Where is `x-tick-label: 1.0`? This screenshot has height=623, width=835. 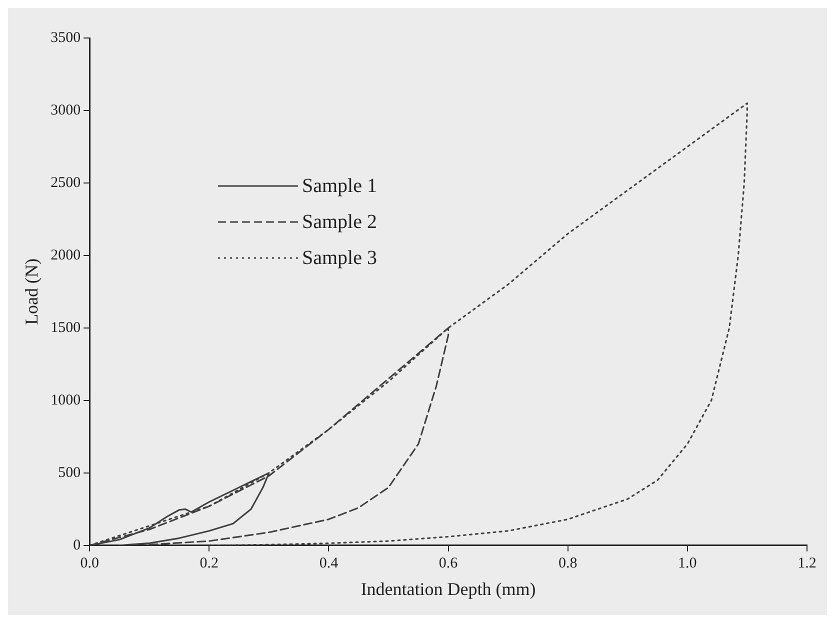 x-tick-label: 1.0 is located at coordinates (687, 563).